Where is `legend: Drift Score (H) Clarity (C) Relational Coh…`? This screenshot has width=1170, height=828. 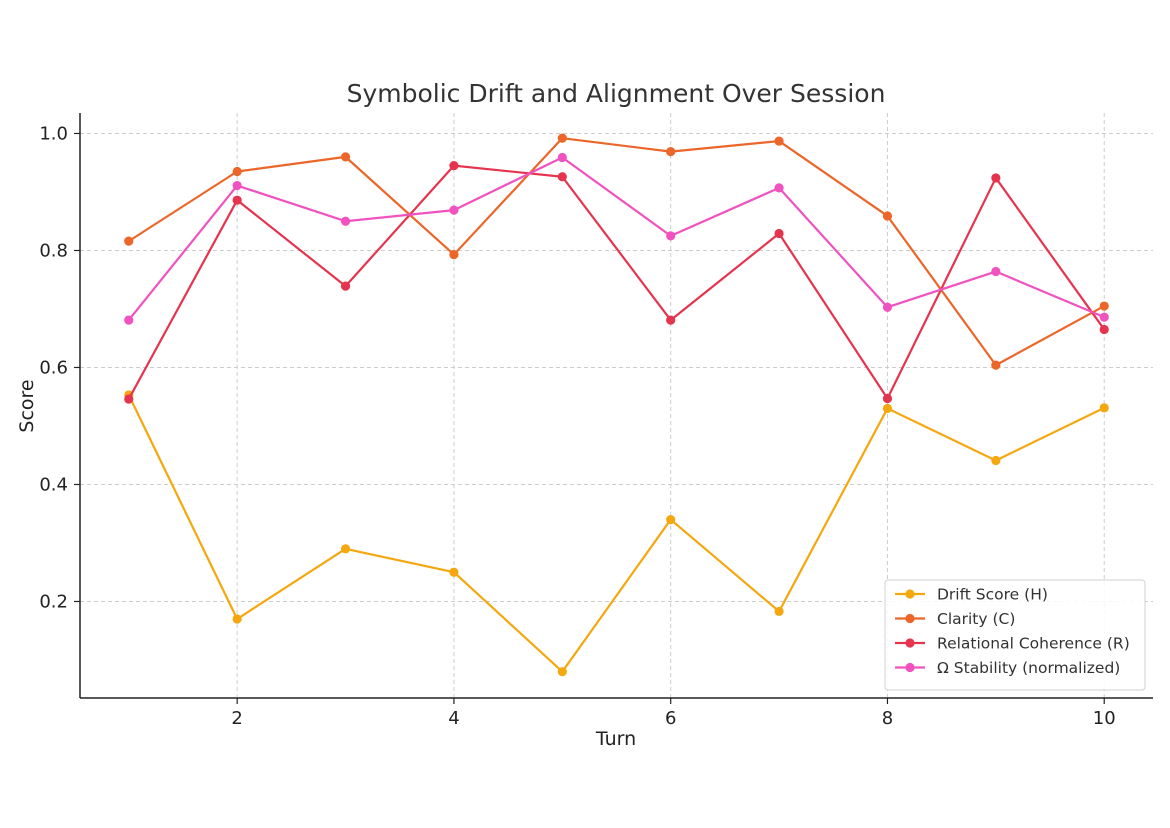
legend: Drift Score (H) Clarity (C) Relational Coh… is located at coordinates (1015, 635).